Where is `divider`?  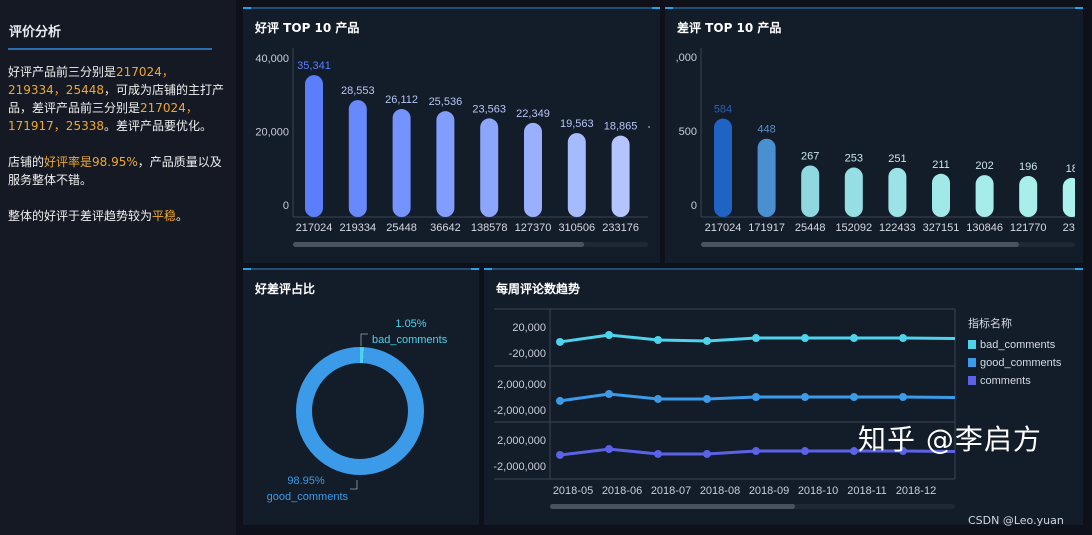 divider is located at coordinates (110, 49).